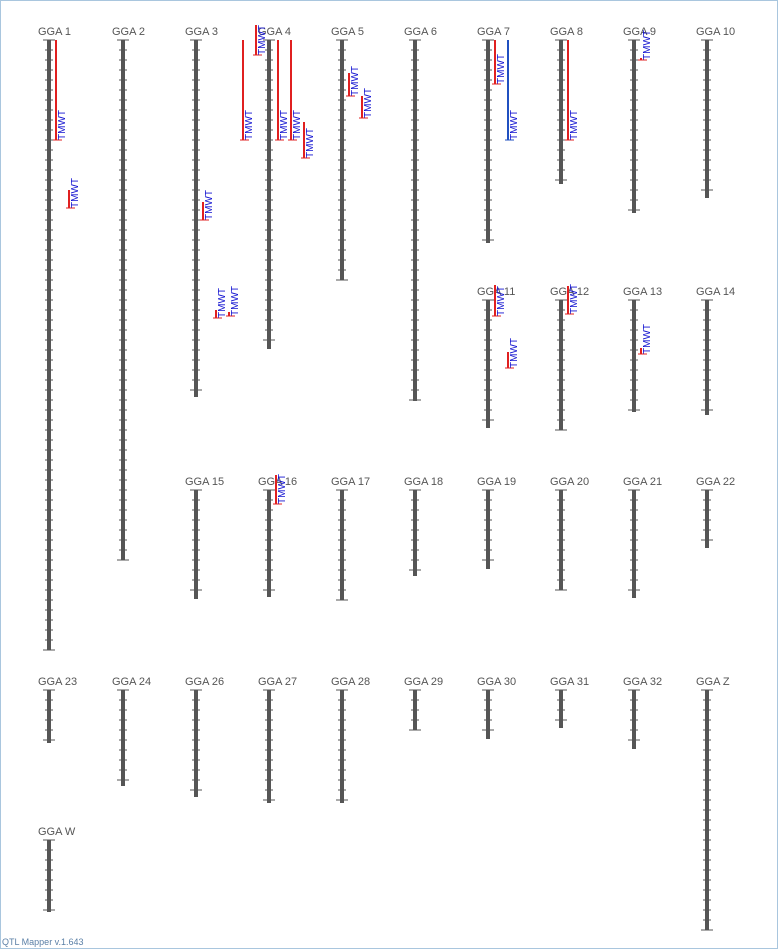  I want to click on chromosome-label: GGA 2, so click(128, 32).